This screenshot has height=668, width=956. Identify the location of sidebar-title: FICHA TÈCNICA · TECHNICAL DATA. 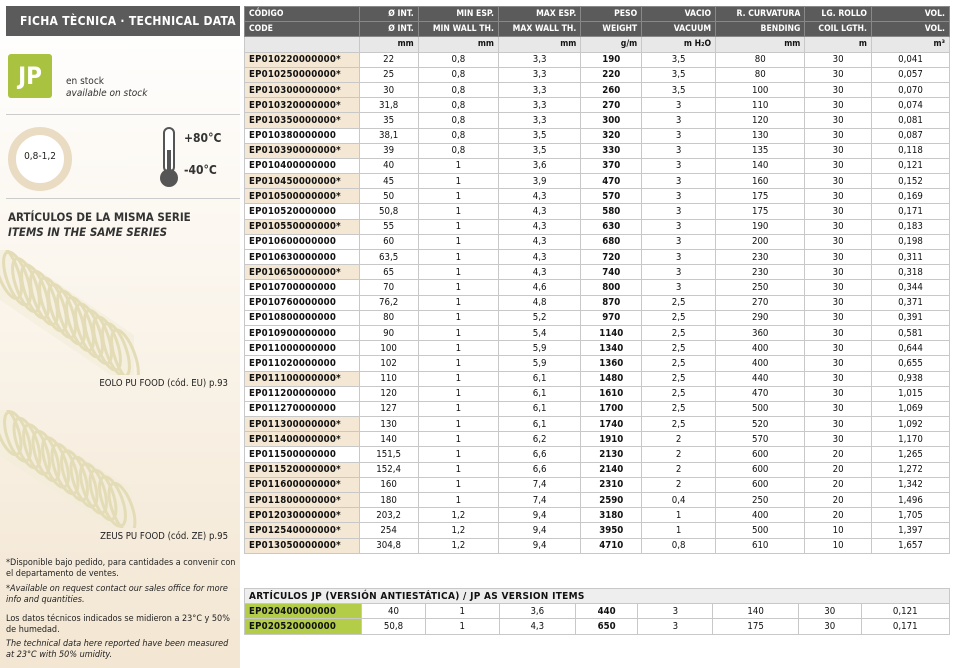
(123, 21).